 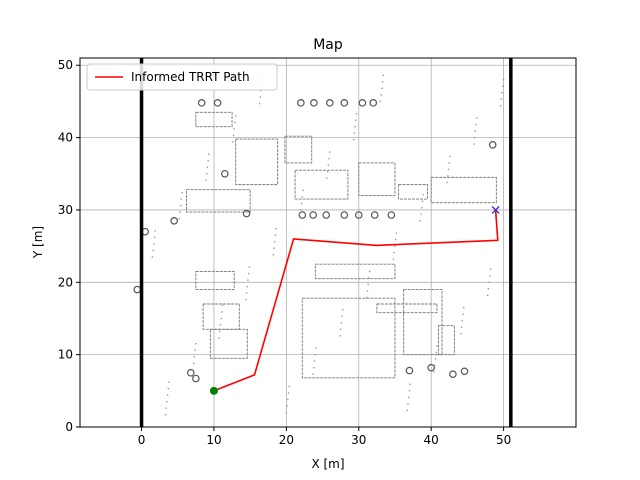 I want to click on legend-label-informed-trrt-path: Informed TRRT Path, so click(x=190, y=77).